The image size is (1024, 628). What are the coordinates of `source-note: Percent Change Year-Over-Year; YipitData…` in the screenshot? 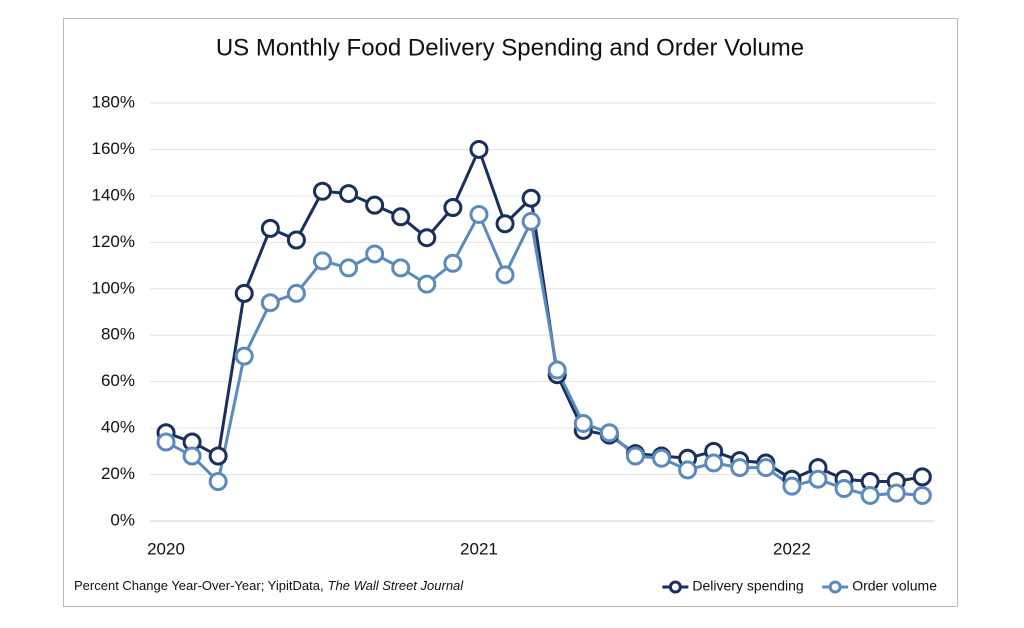 It's located at (269, 585).